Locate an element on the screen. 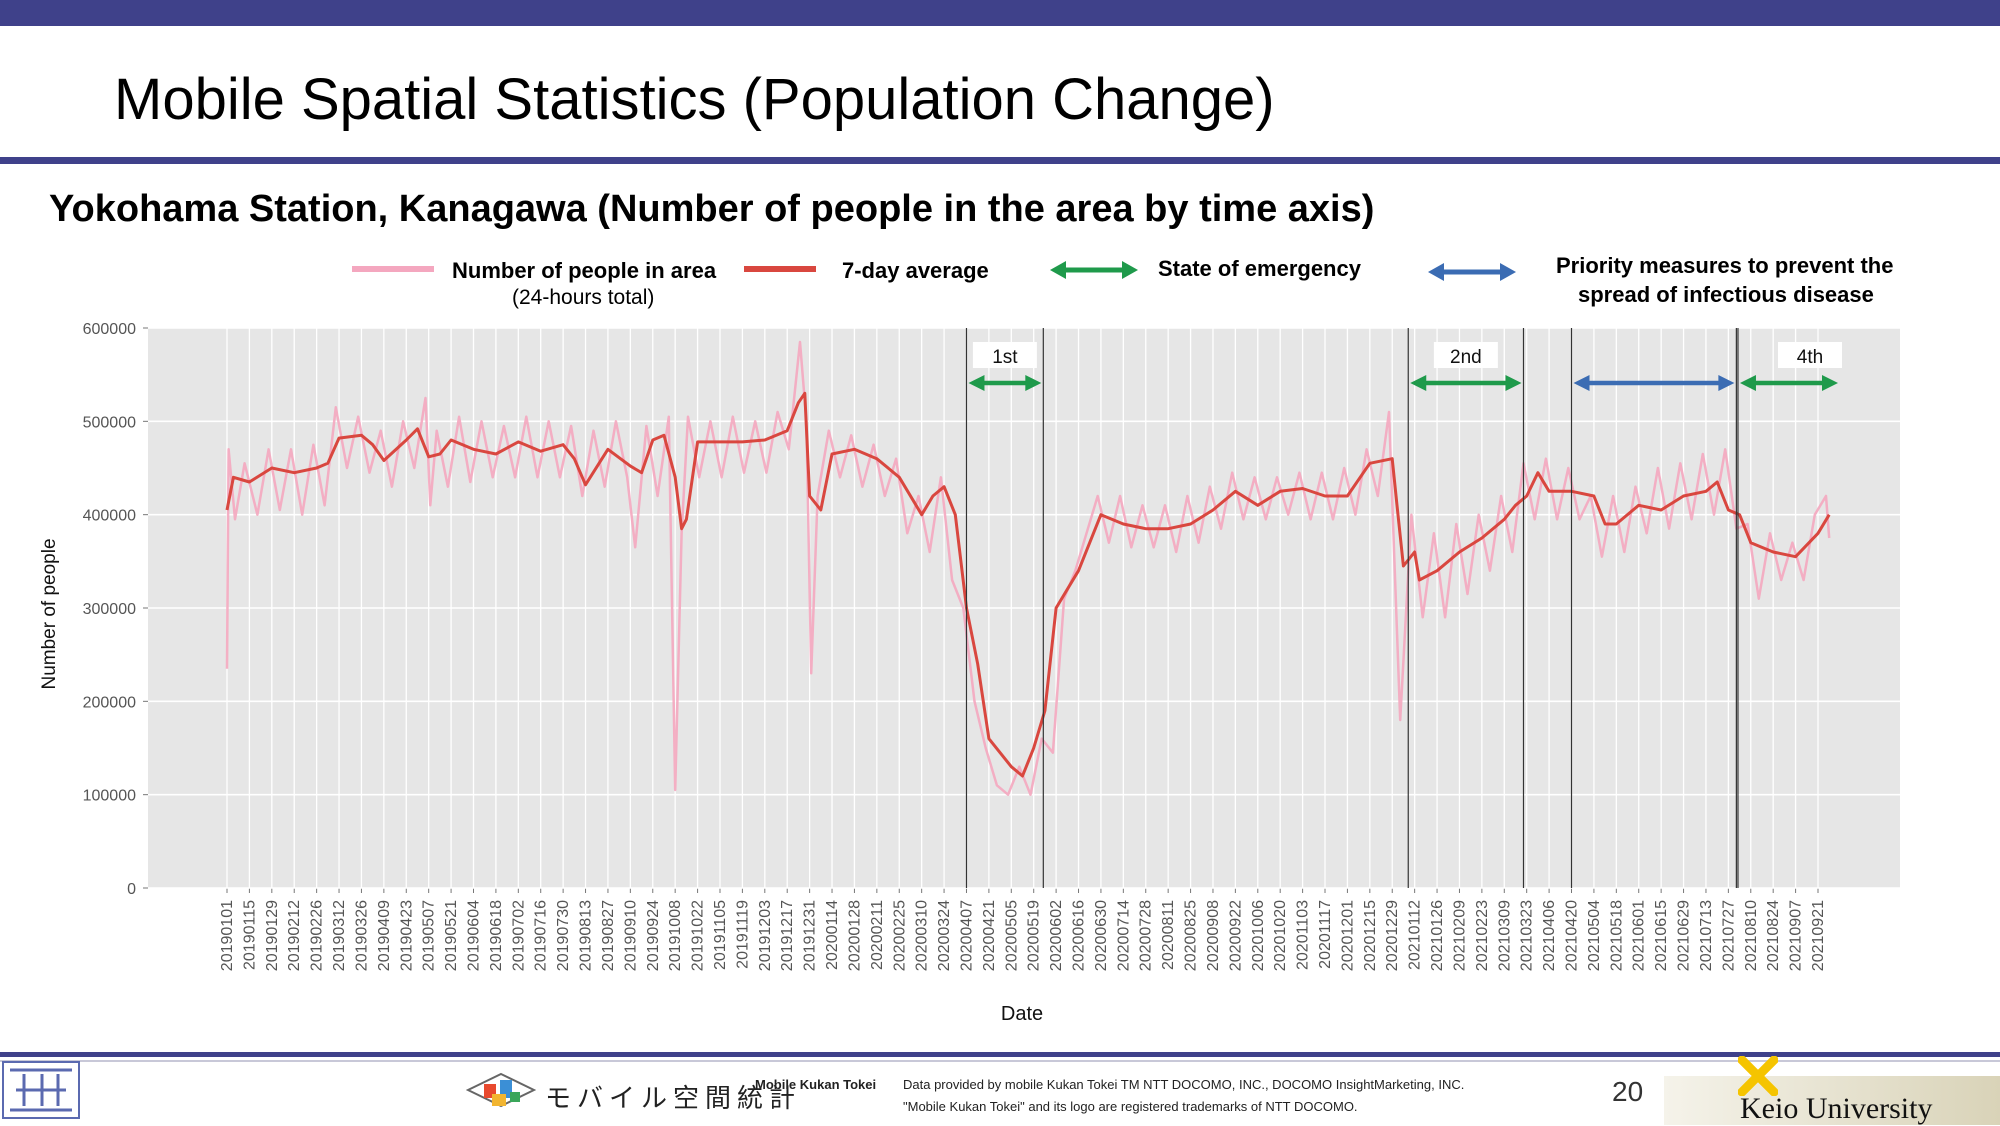  x-tick-label: 20200728 is located at coordinates (1146, 935).